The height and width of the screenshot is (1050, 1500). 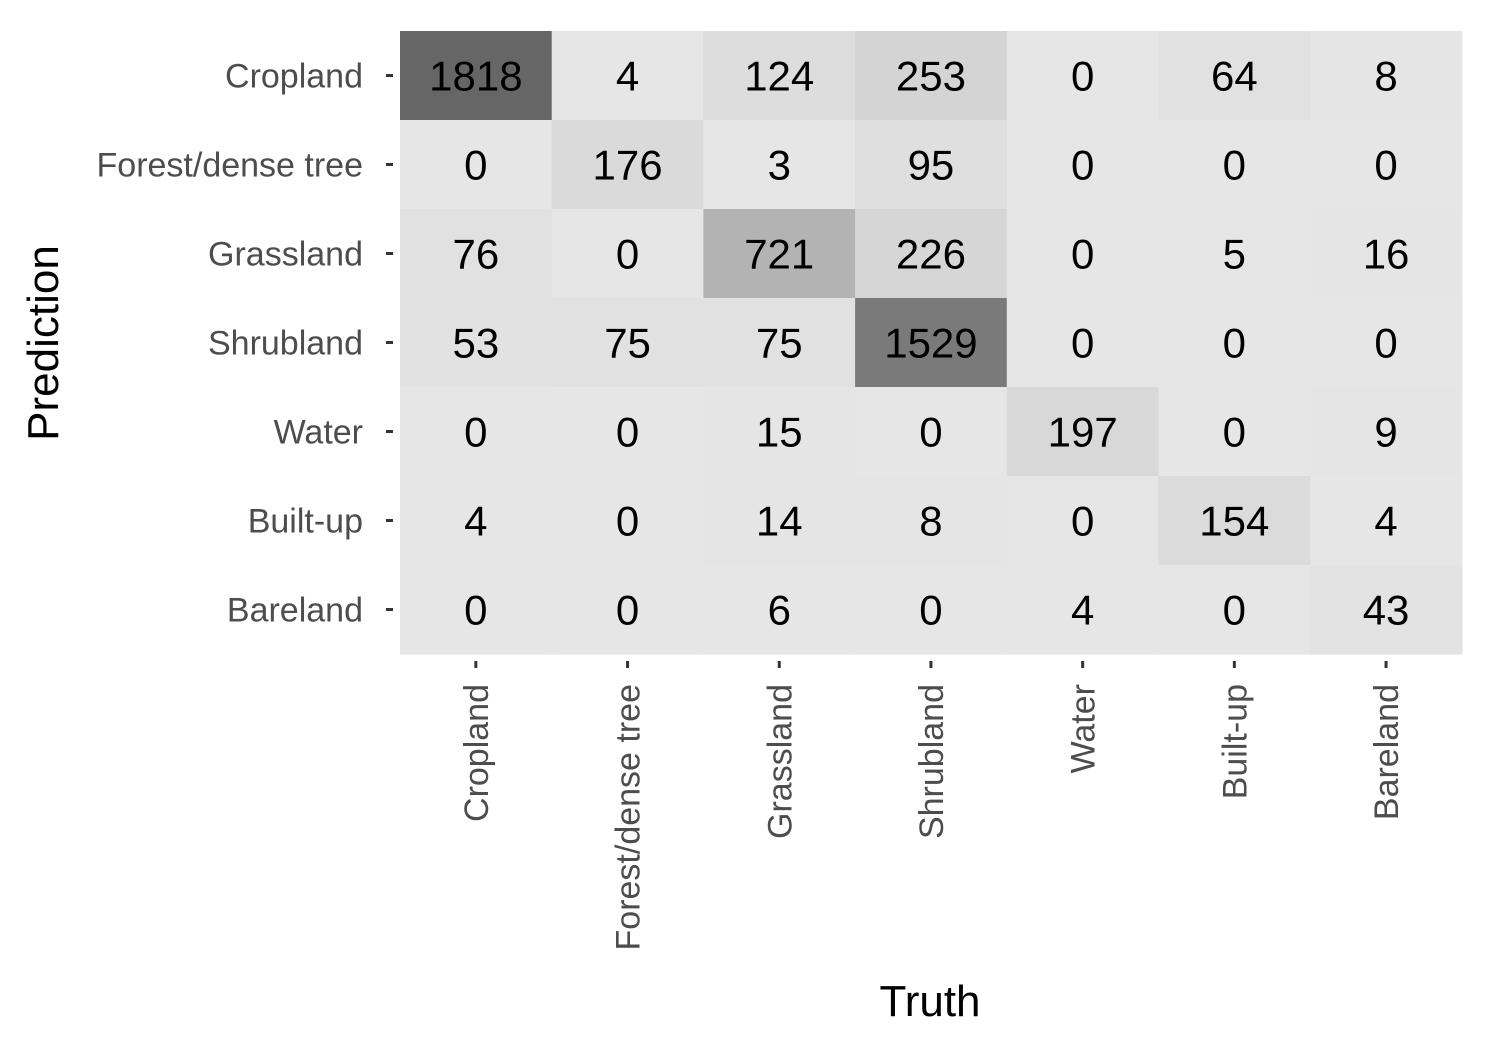 What do you see at coordinates (1082, 165) in the screenshot?
I see `cell-value-forest-dense-tree-water: 0` at bounding box center [1082, 165].